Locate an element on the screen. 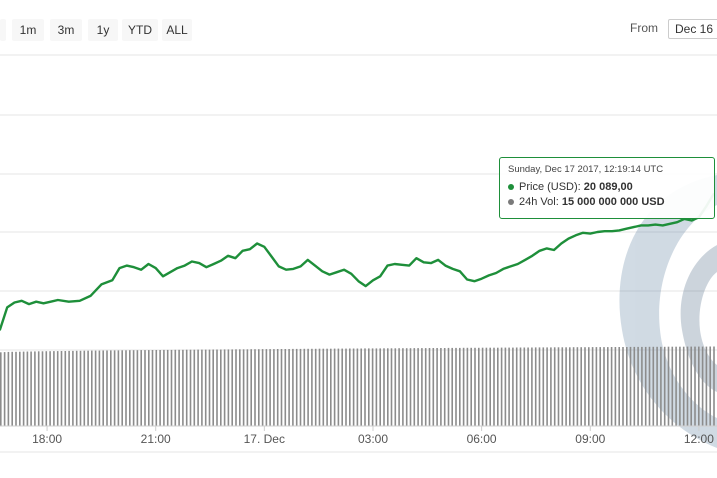 Image resolution: width=717 pixels, height=478 pixels. tooltip-volume-value: 15 000 000 000 USD is located at coordinates (613, 202).